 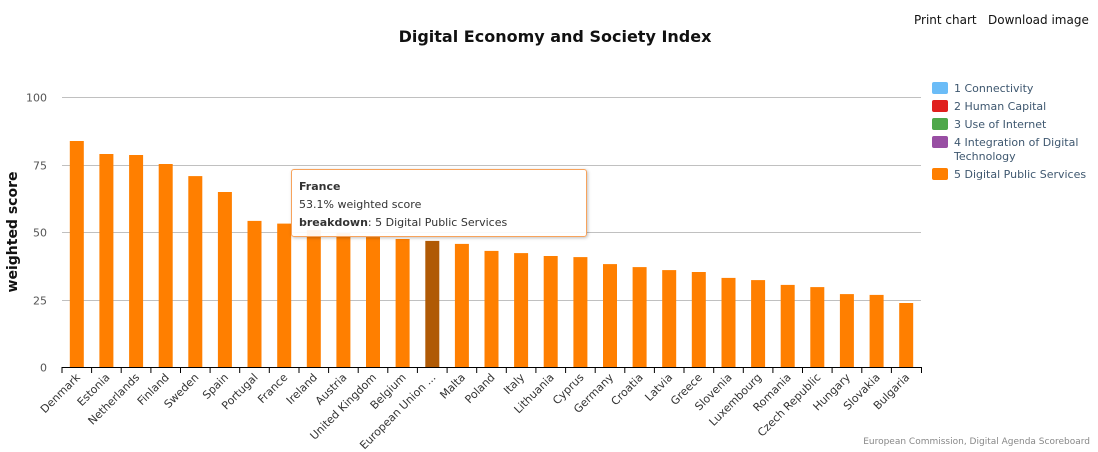 What do you see at coordinates (60, 392) in the screenshot?
I see `x-tick-label: Denmark` at bounding box center [60, 392].